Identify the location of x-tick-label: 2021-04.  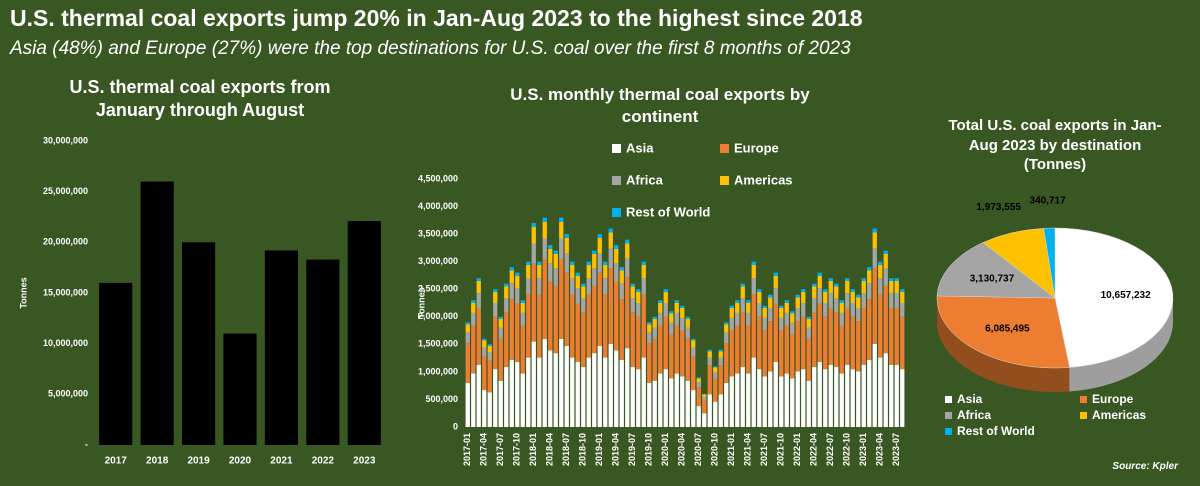
(748, 449).